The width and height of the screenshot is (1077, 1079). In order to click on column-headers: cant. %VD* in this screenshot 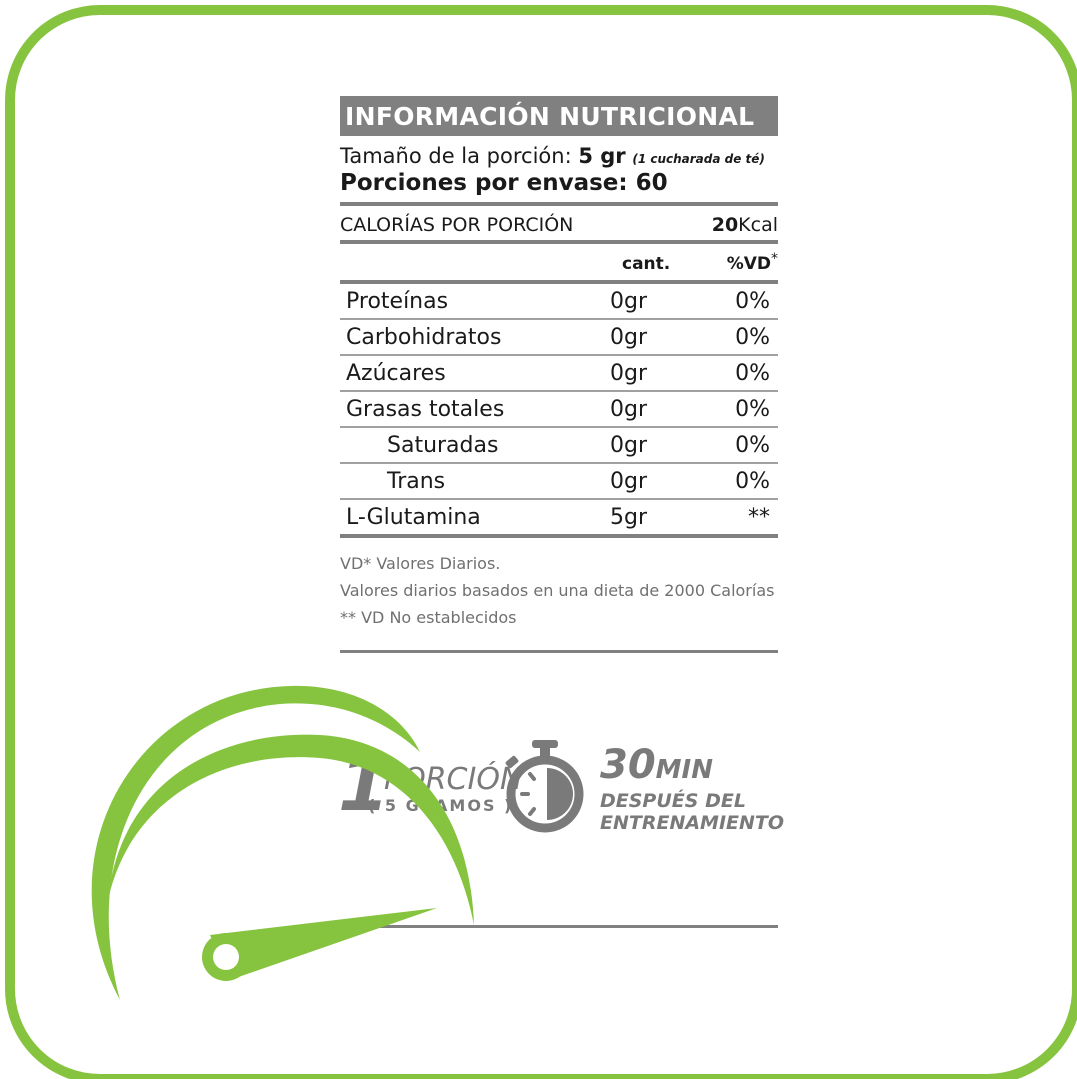, I will do `click(559, 262)`.